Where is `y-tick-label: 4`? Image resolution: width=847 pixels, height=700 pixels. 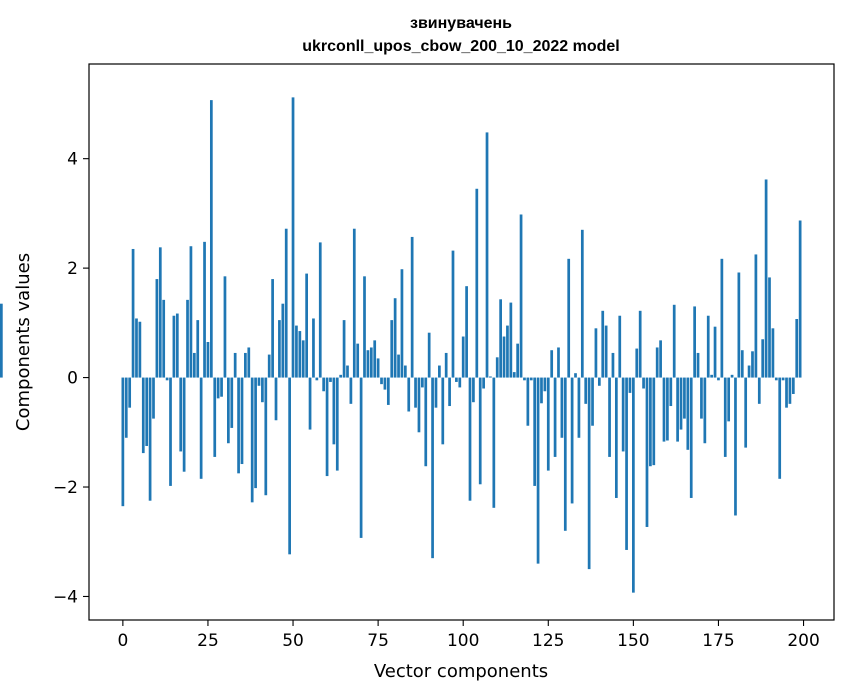
y-tick-label: 4 is located at coordinates (72, 160).